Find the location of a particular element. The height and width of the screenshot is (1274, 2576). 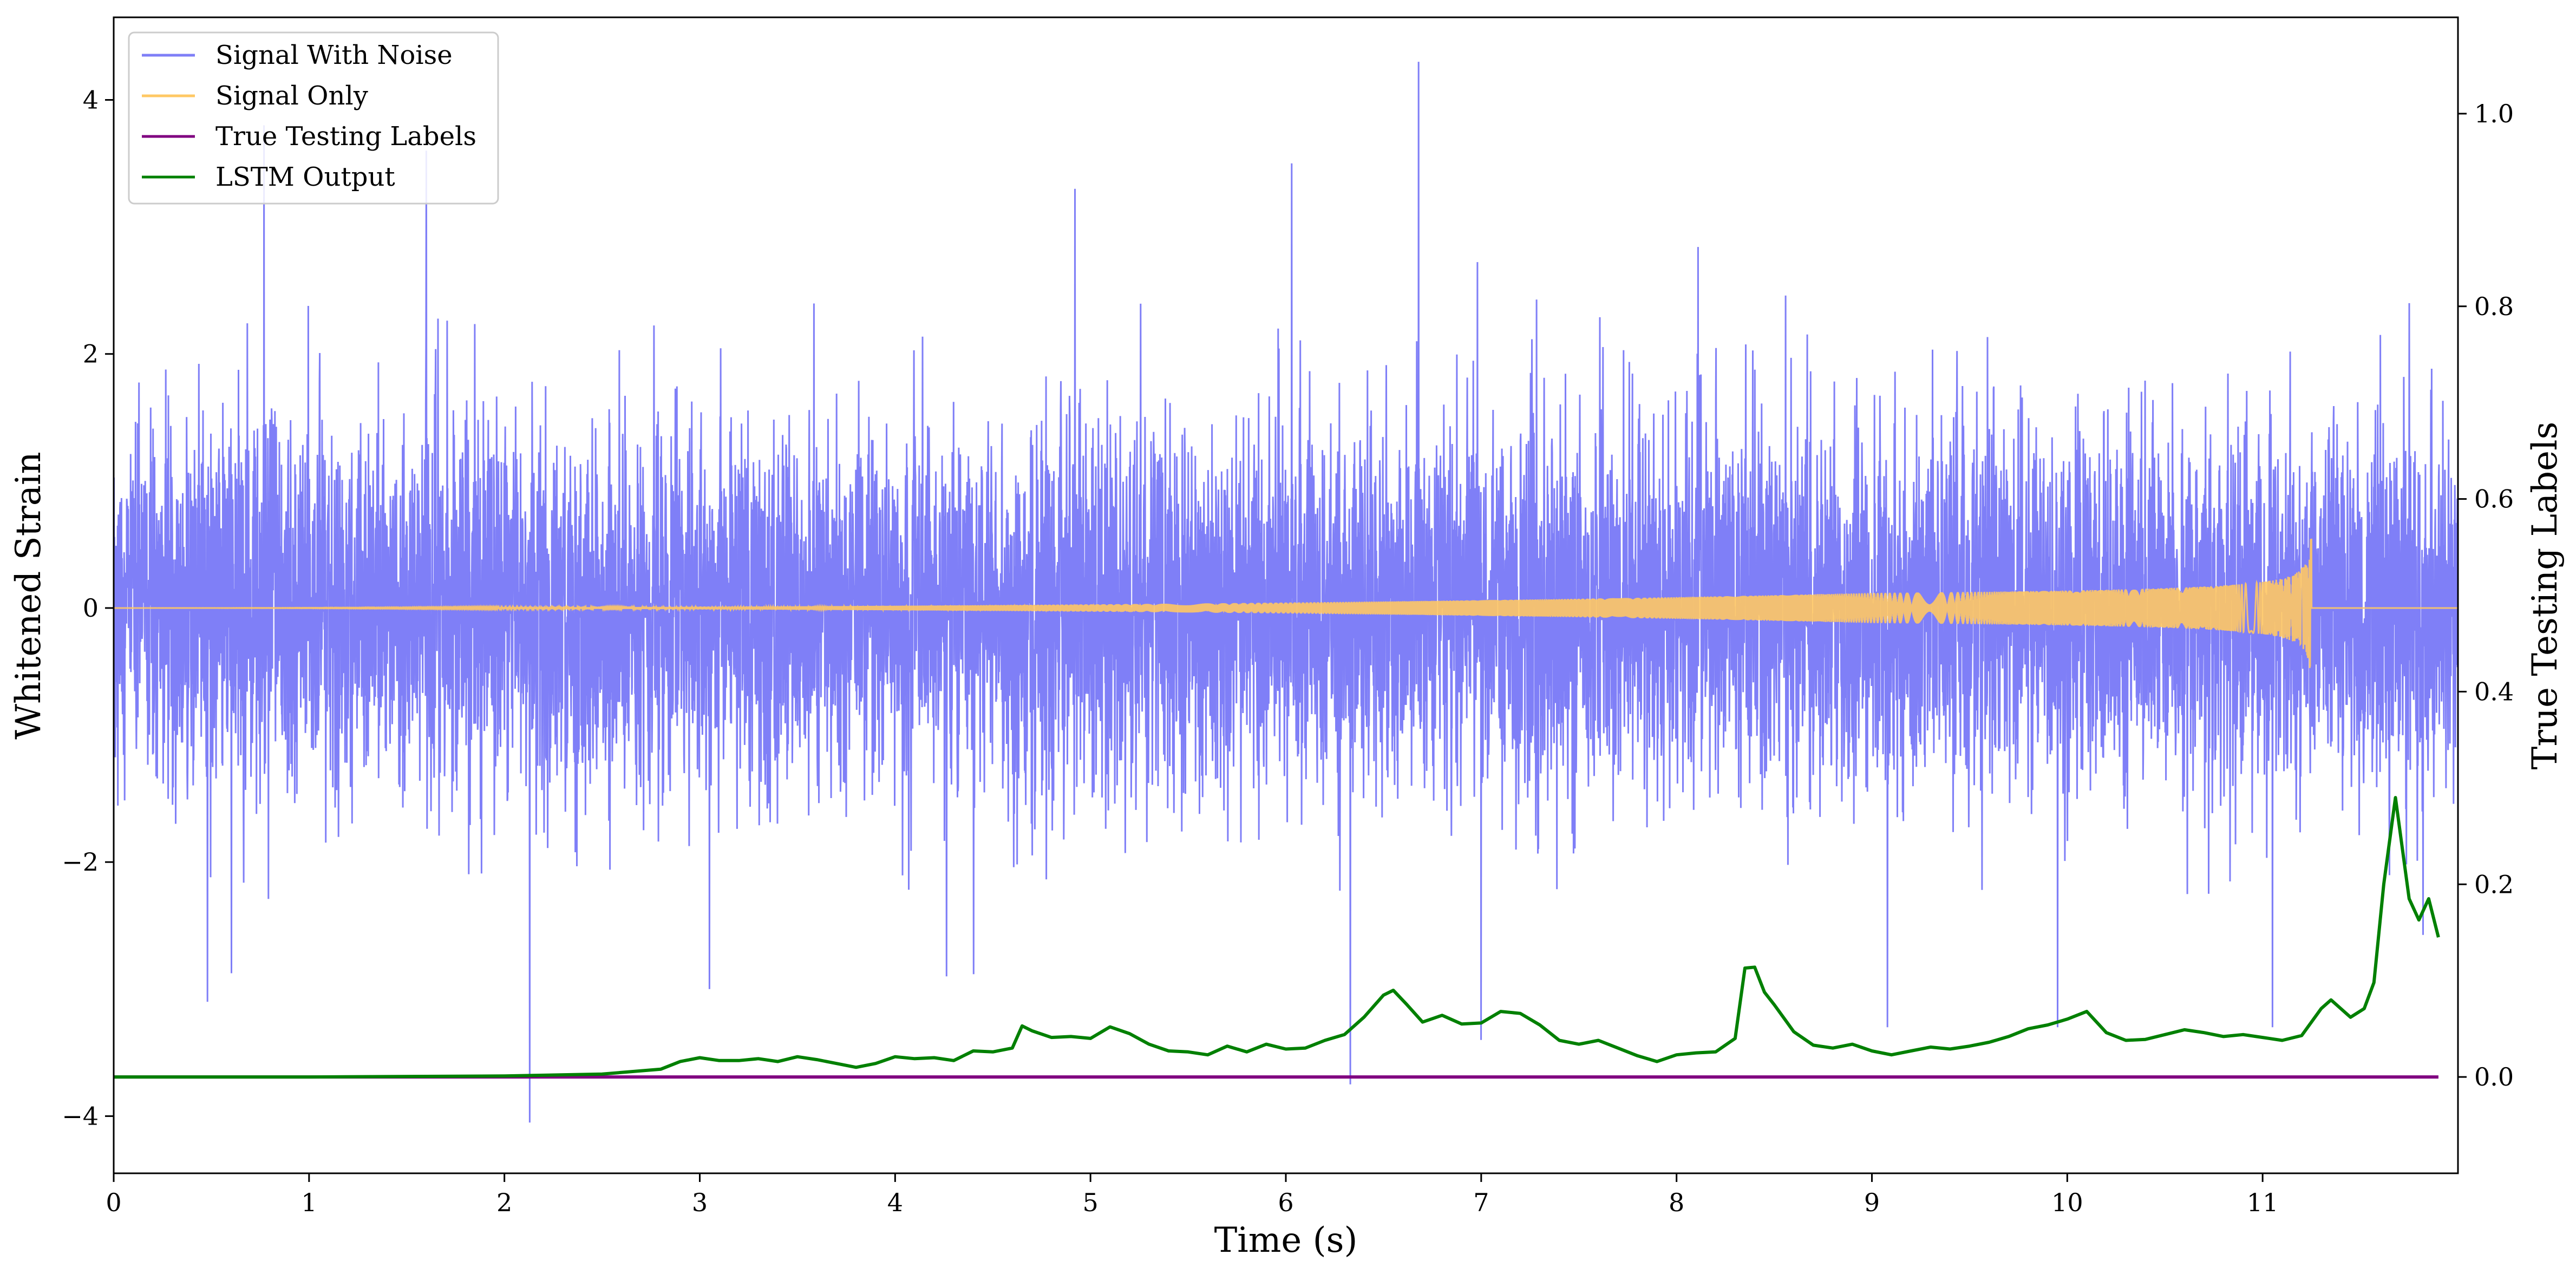

legend-label-signal-with-noise: Signal With Noise is located at coordinates (334, 55).